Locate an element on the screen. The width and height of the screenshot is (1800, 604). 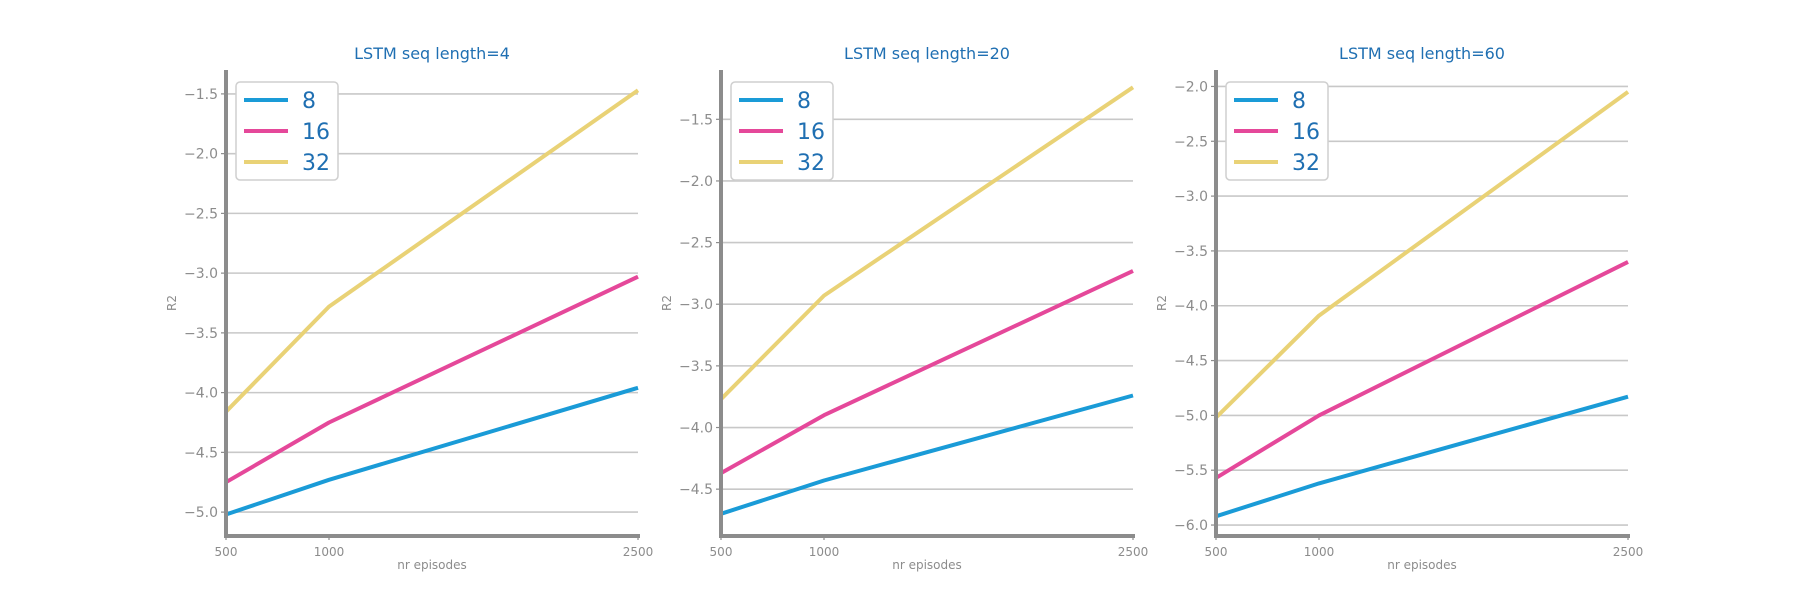
chart-title: LSTM seq length=4 is located at coordinates (432, 53).